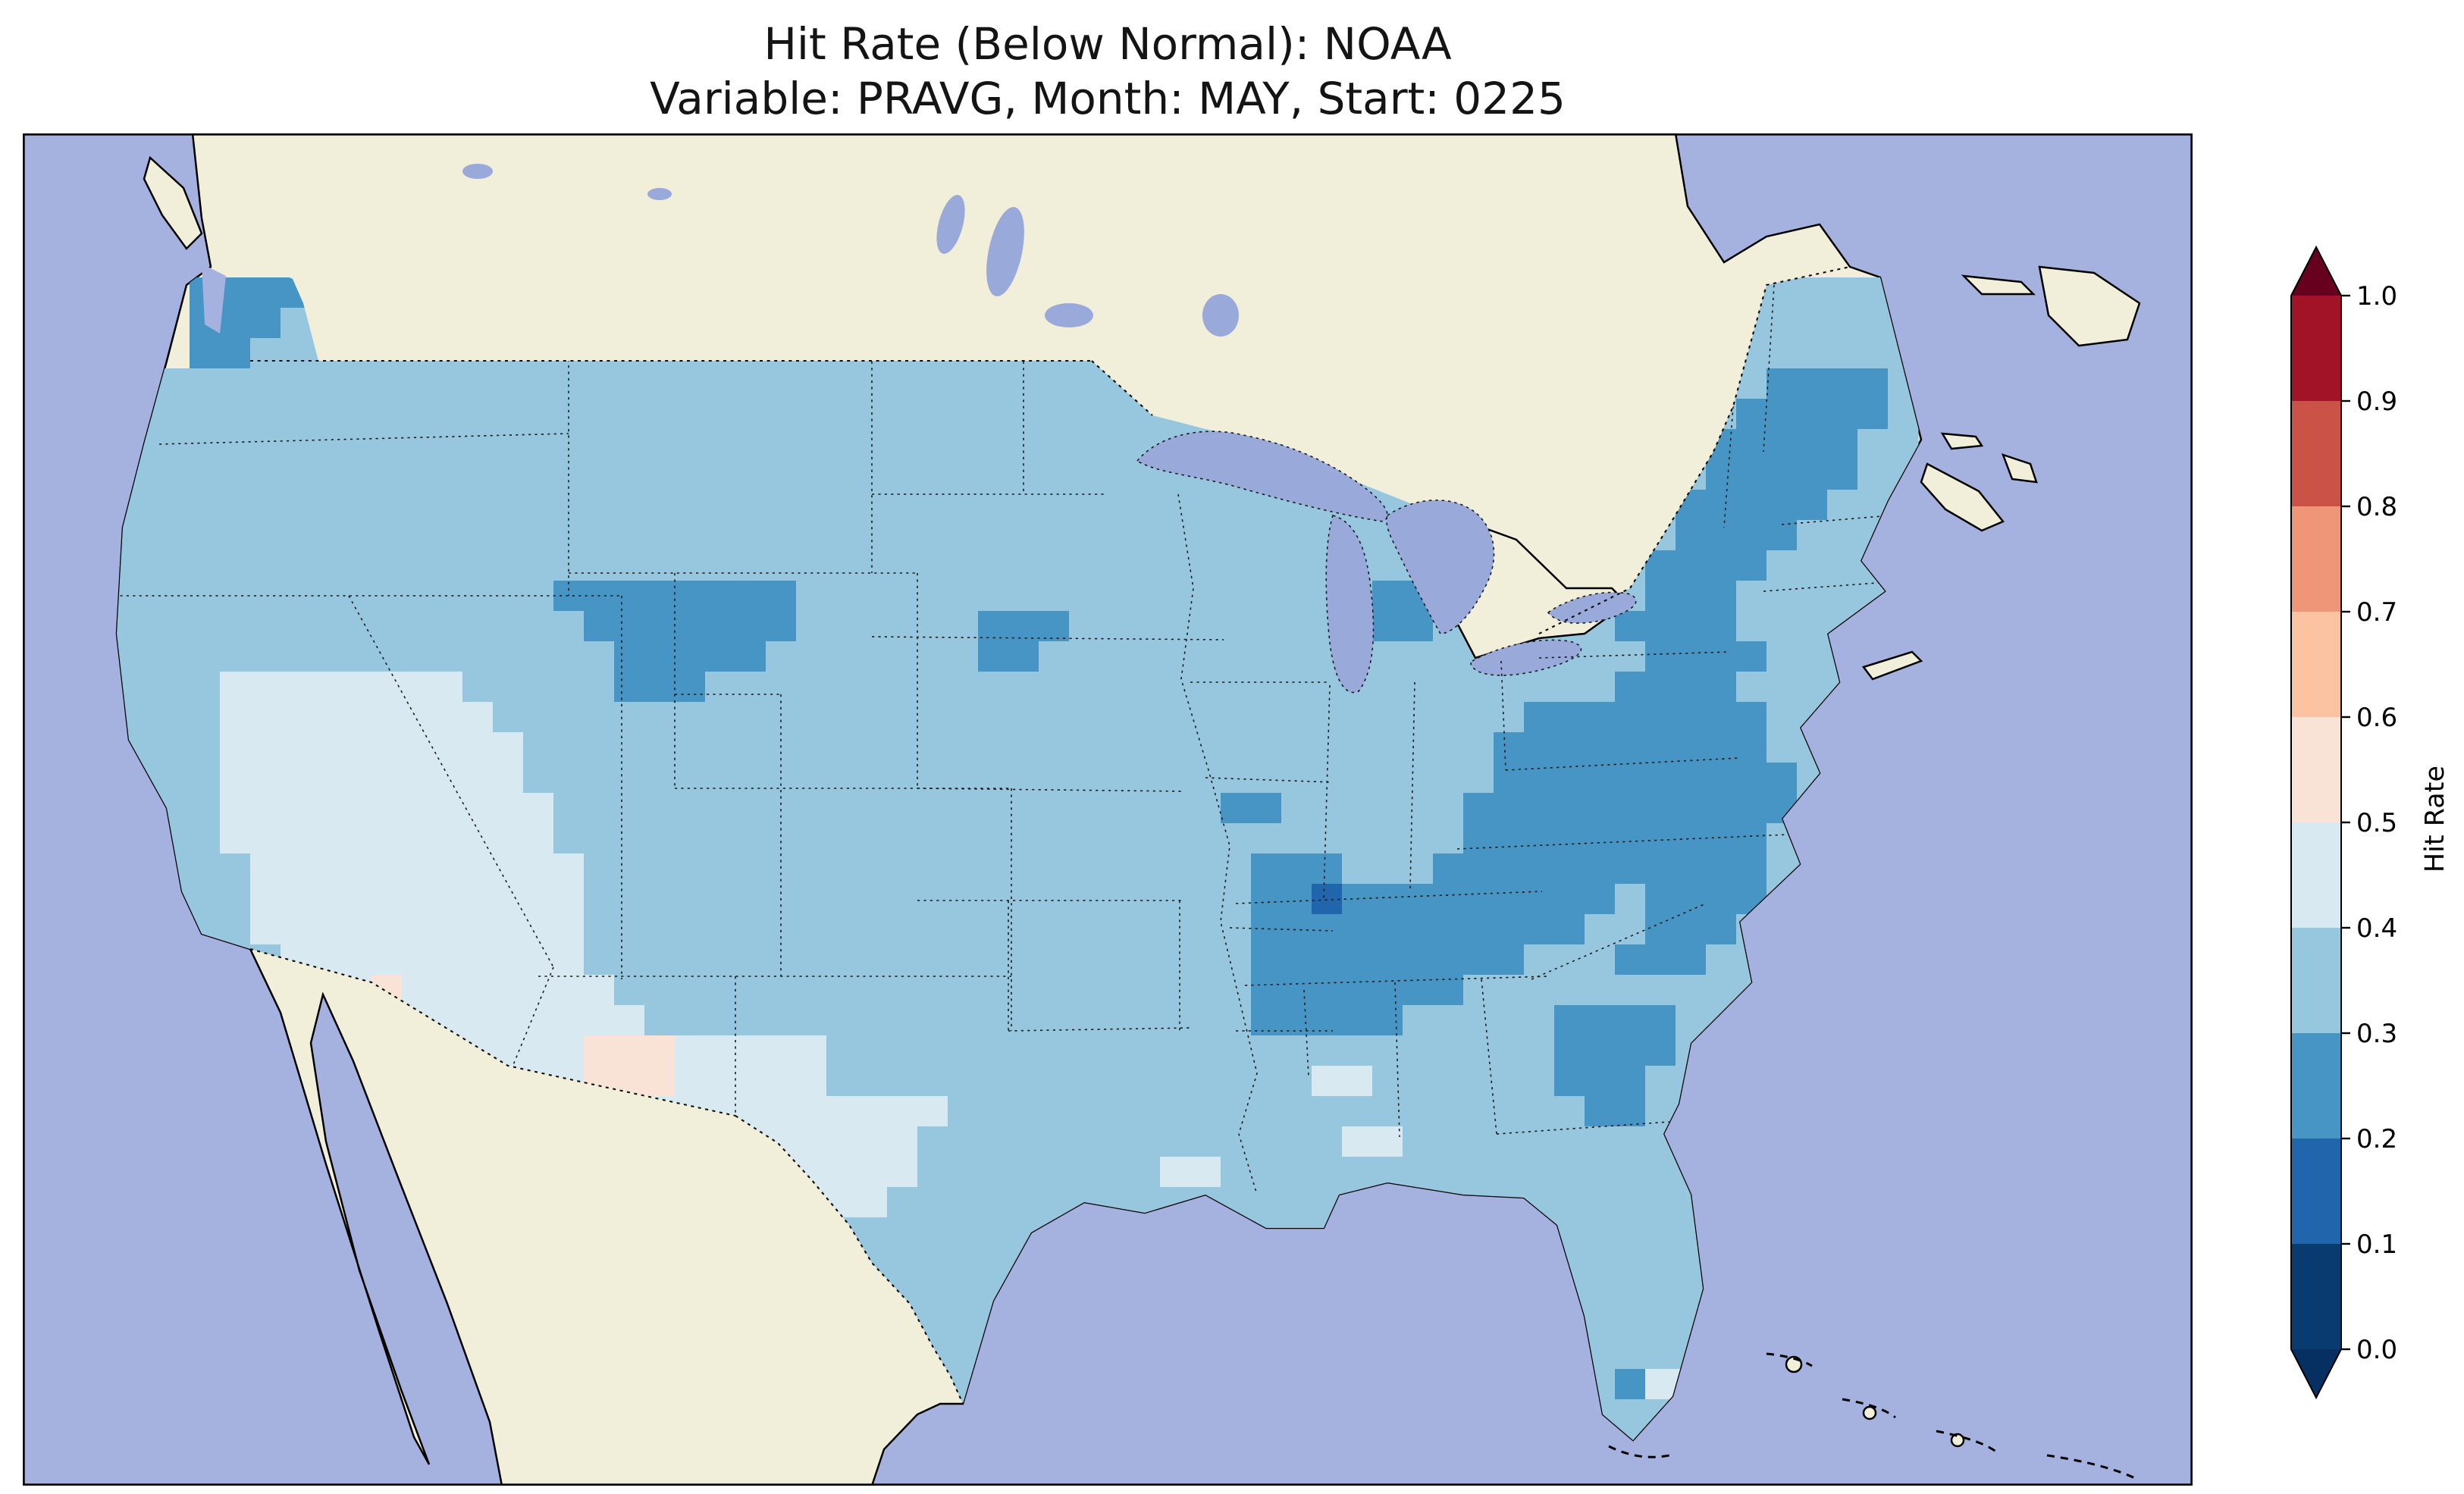  I want to click on lake-winnipeg, so click(1005, 251).